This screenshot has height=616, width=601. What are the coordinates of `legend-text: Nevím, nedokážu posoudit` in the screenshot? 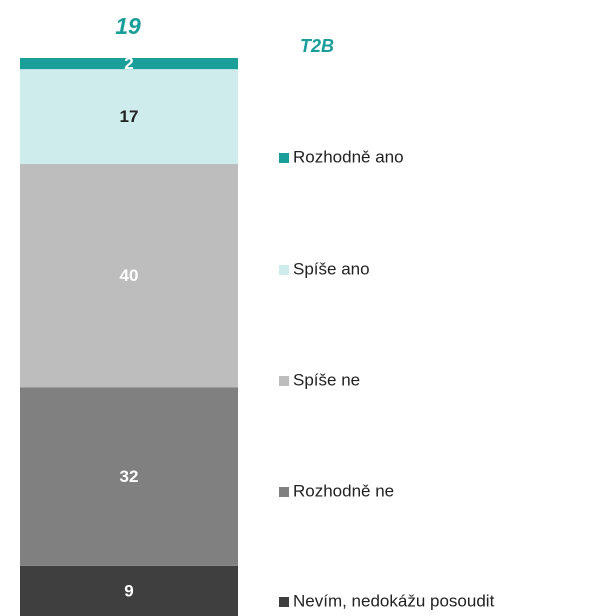 It's located at (394, 600).